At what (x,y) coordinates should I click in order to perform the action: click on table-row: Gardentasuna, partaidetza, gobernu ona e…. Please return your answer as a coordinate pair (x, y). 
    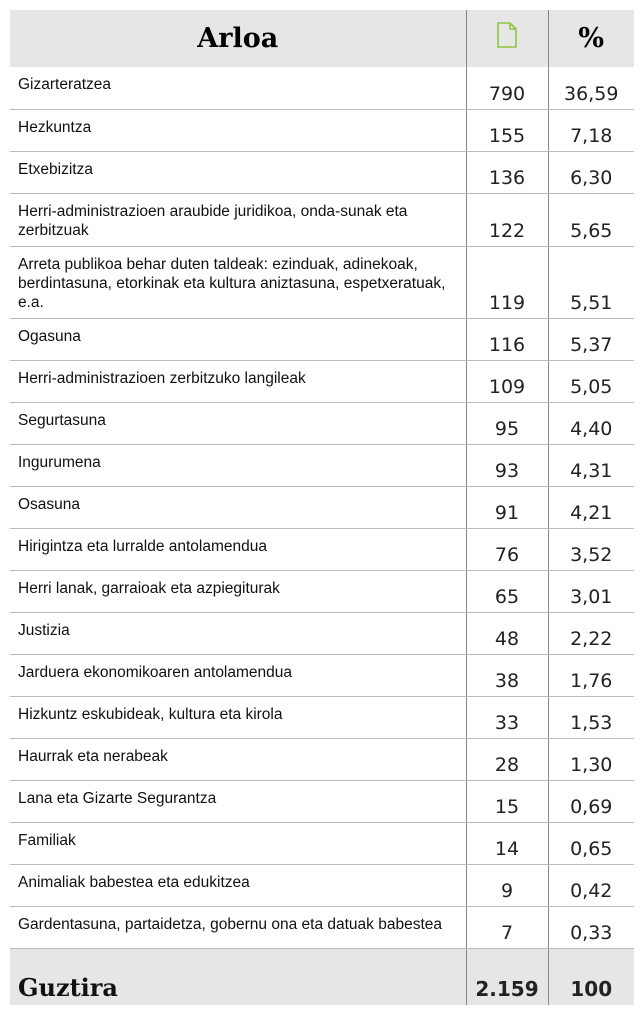
    Looking at the image, I should click on (322, 927).